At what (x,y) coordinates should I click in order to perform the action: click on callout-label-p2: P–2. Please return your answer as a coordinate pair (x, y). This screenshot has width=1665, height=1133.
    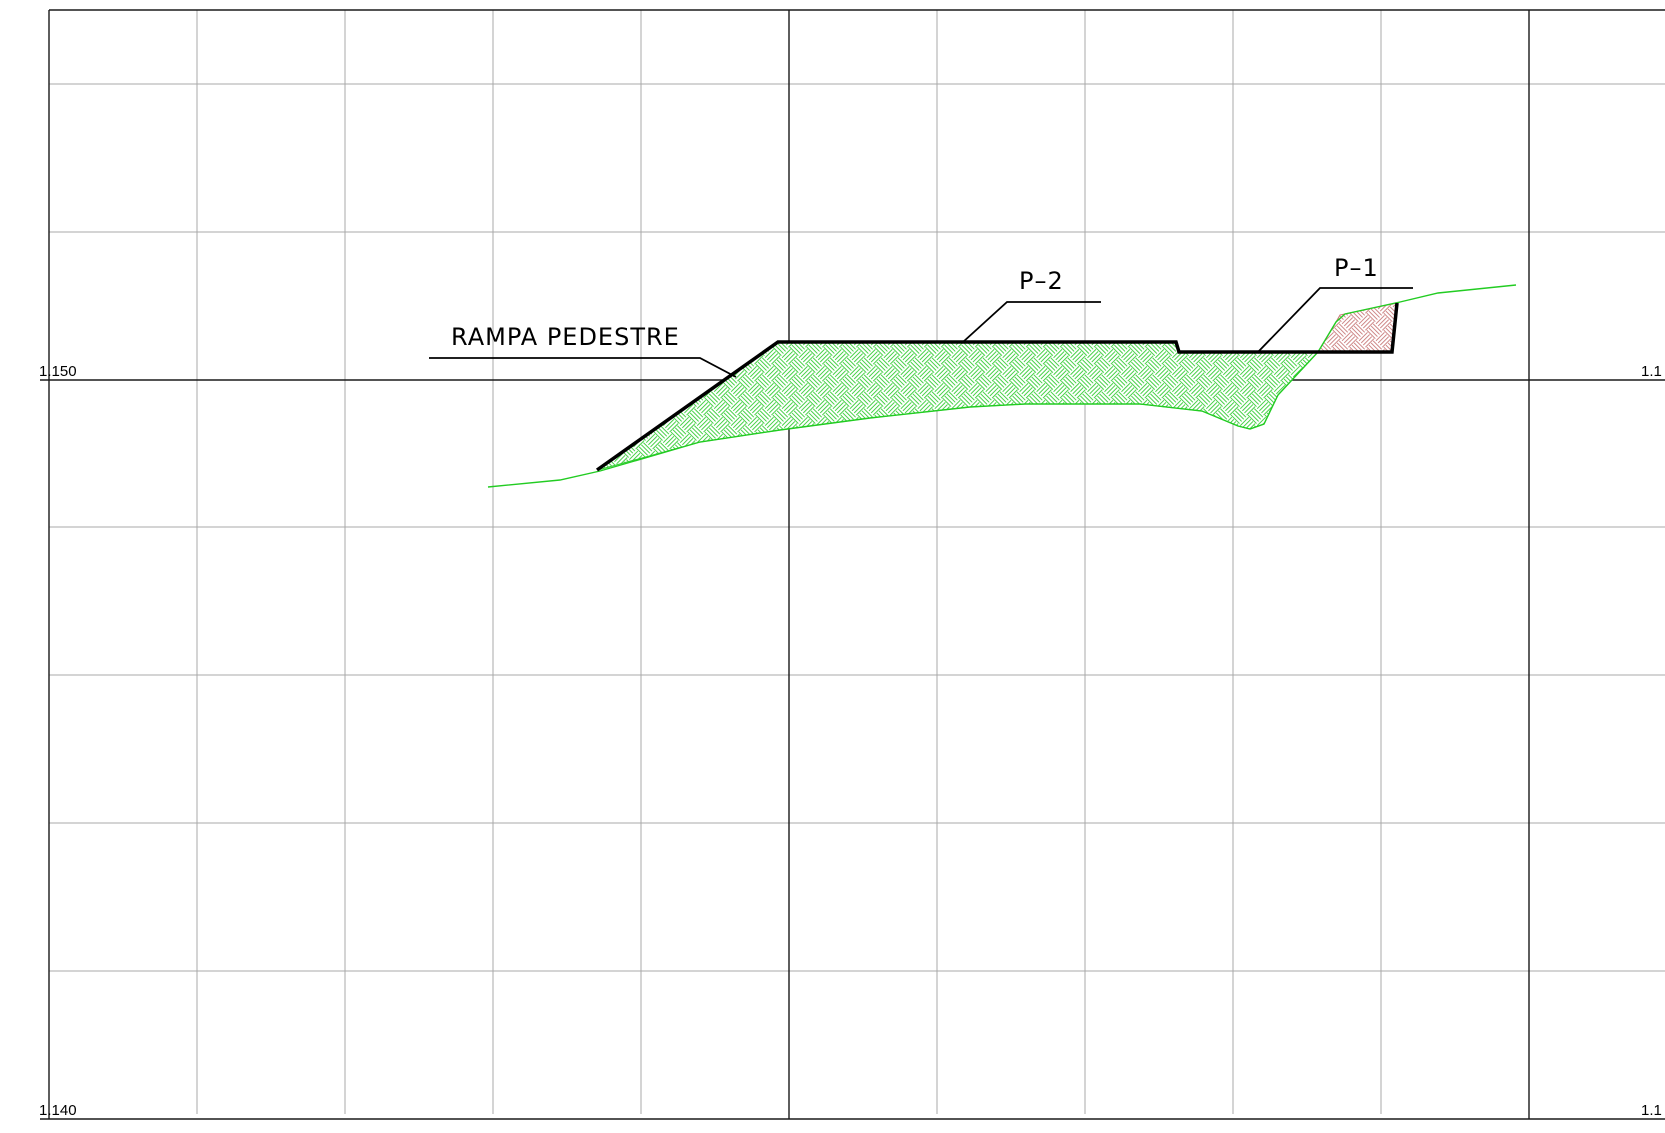
    Looking at the image, I should click on (1041, 281).